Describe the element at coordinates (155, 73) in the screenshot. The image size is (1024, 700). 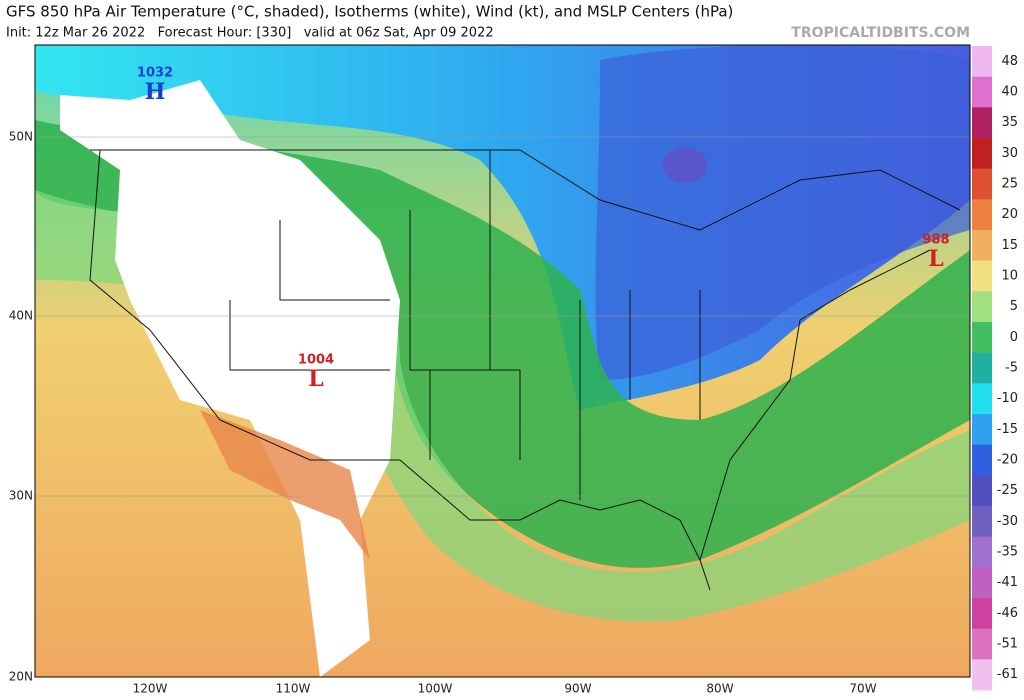
I see `pressure-value: 1032` at that location.